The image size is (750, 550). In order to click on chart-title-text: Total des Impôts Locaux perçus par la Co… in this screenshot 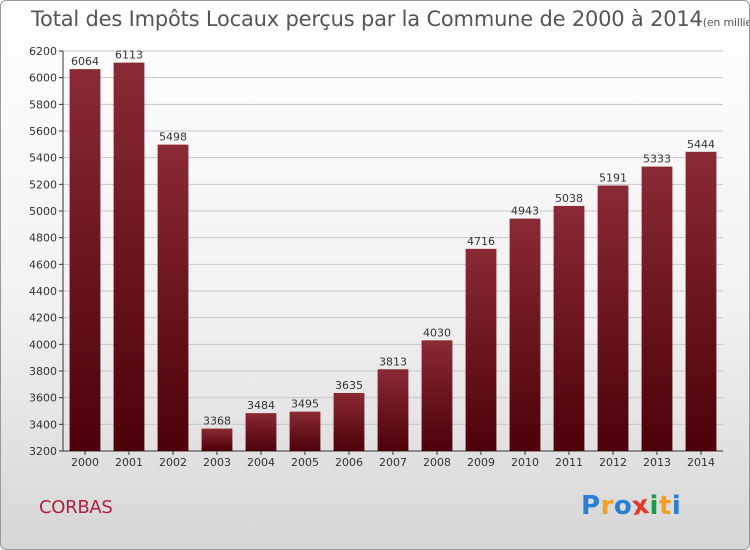, I will do `click(367, 19)`.